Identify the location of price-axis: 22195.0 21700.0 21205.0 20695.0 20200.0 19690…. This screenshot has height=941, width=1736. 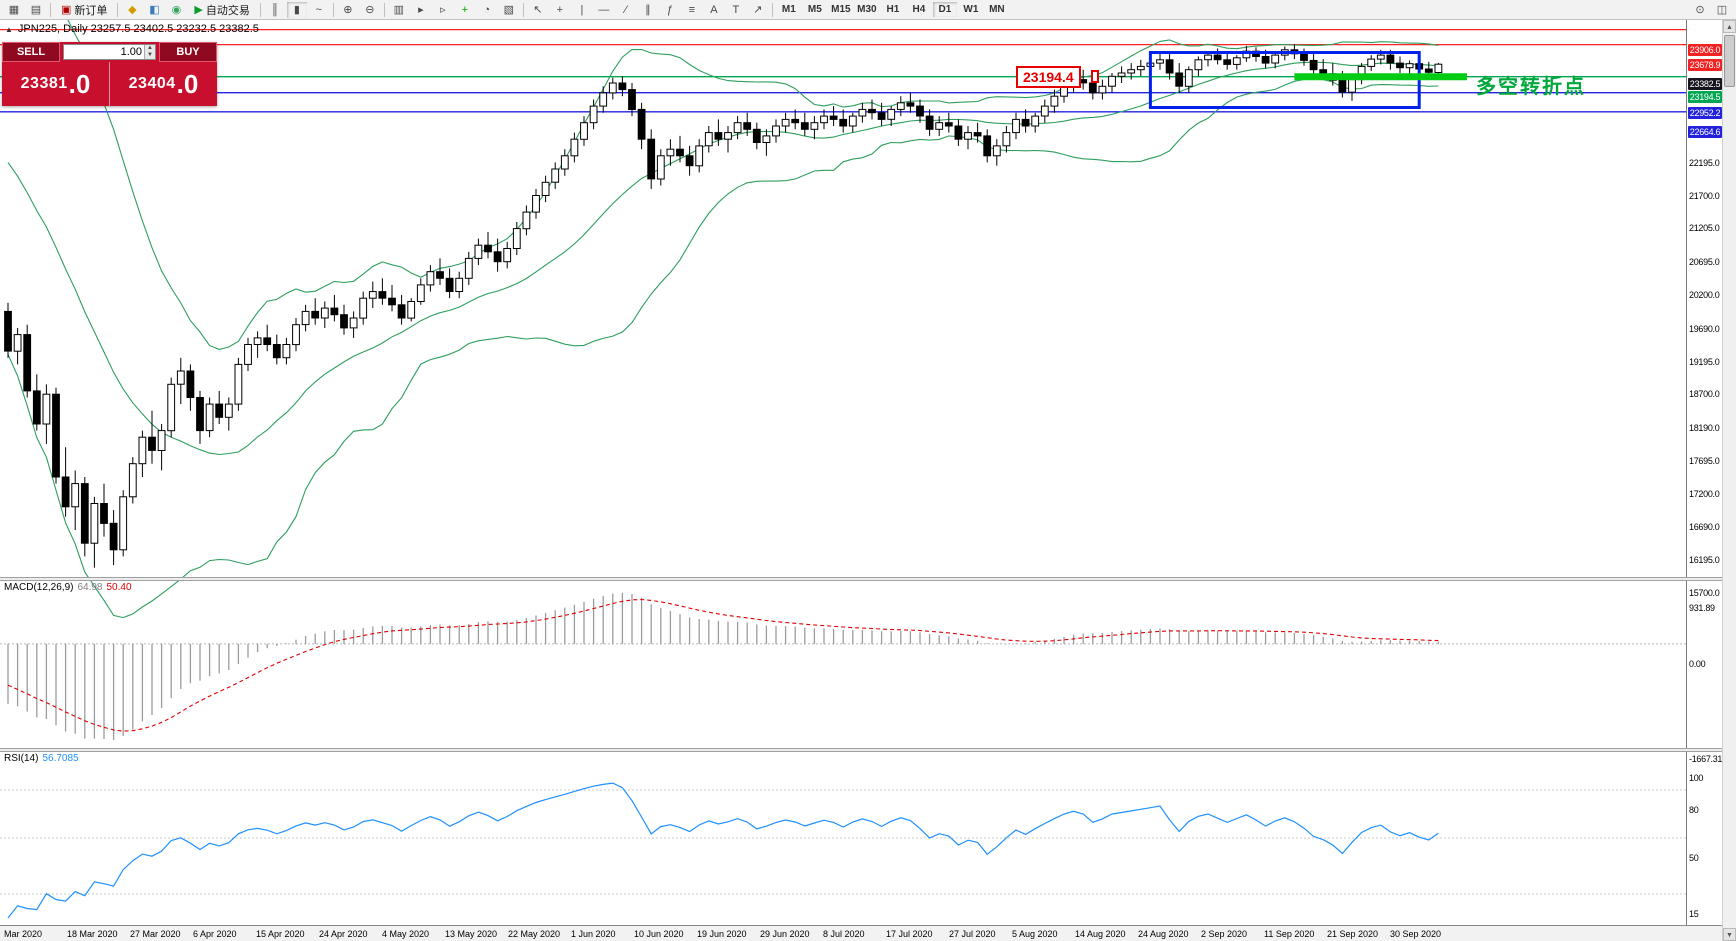
(1704, 479).